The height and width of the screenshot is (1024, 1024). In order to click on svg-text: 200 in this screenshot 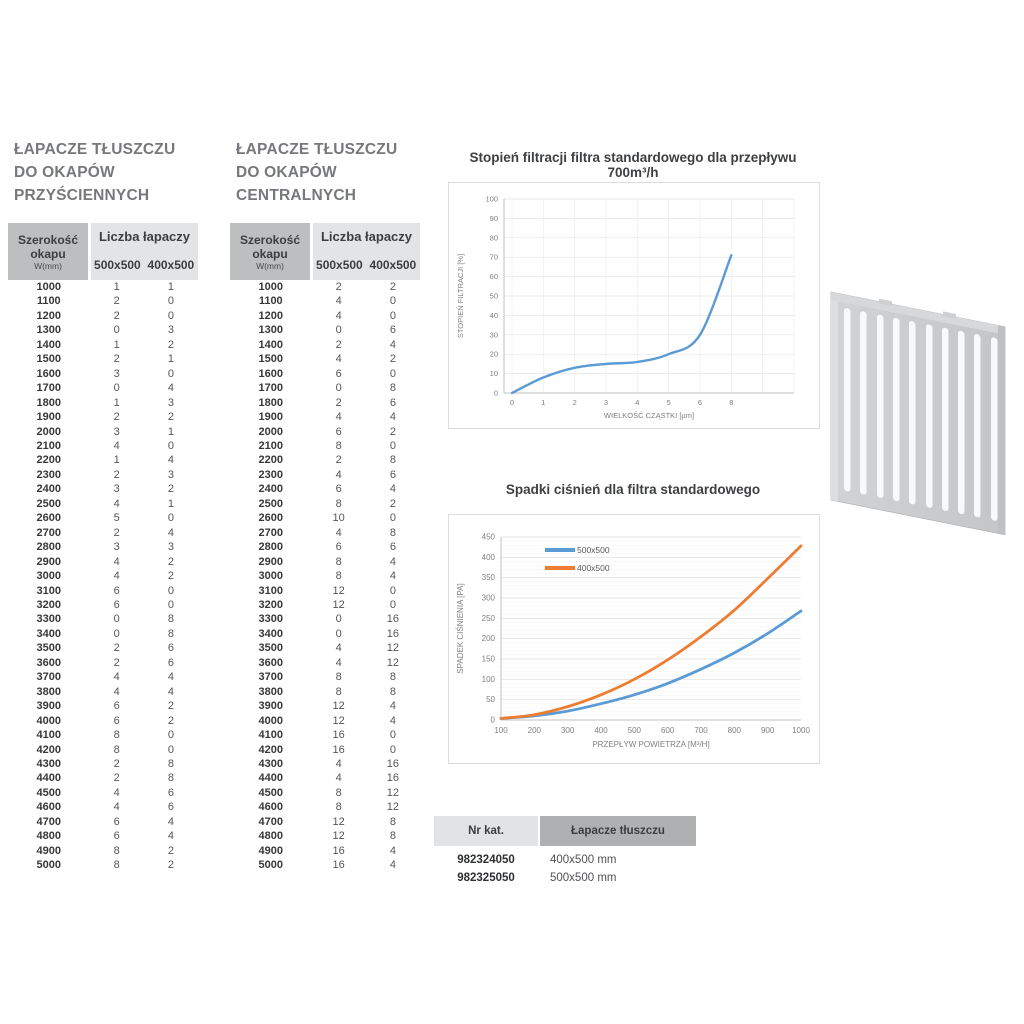, I will do `click(489, 638)`.